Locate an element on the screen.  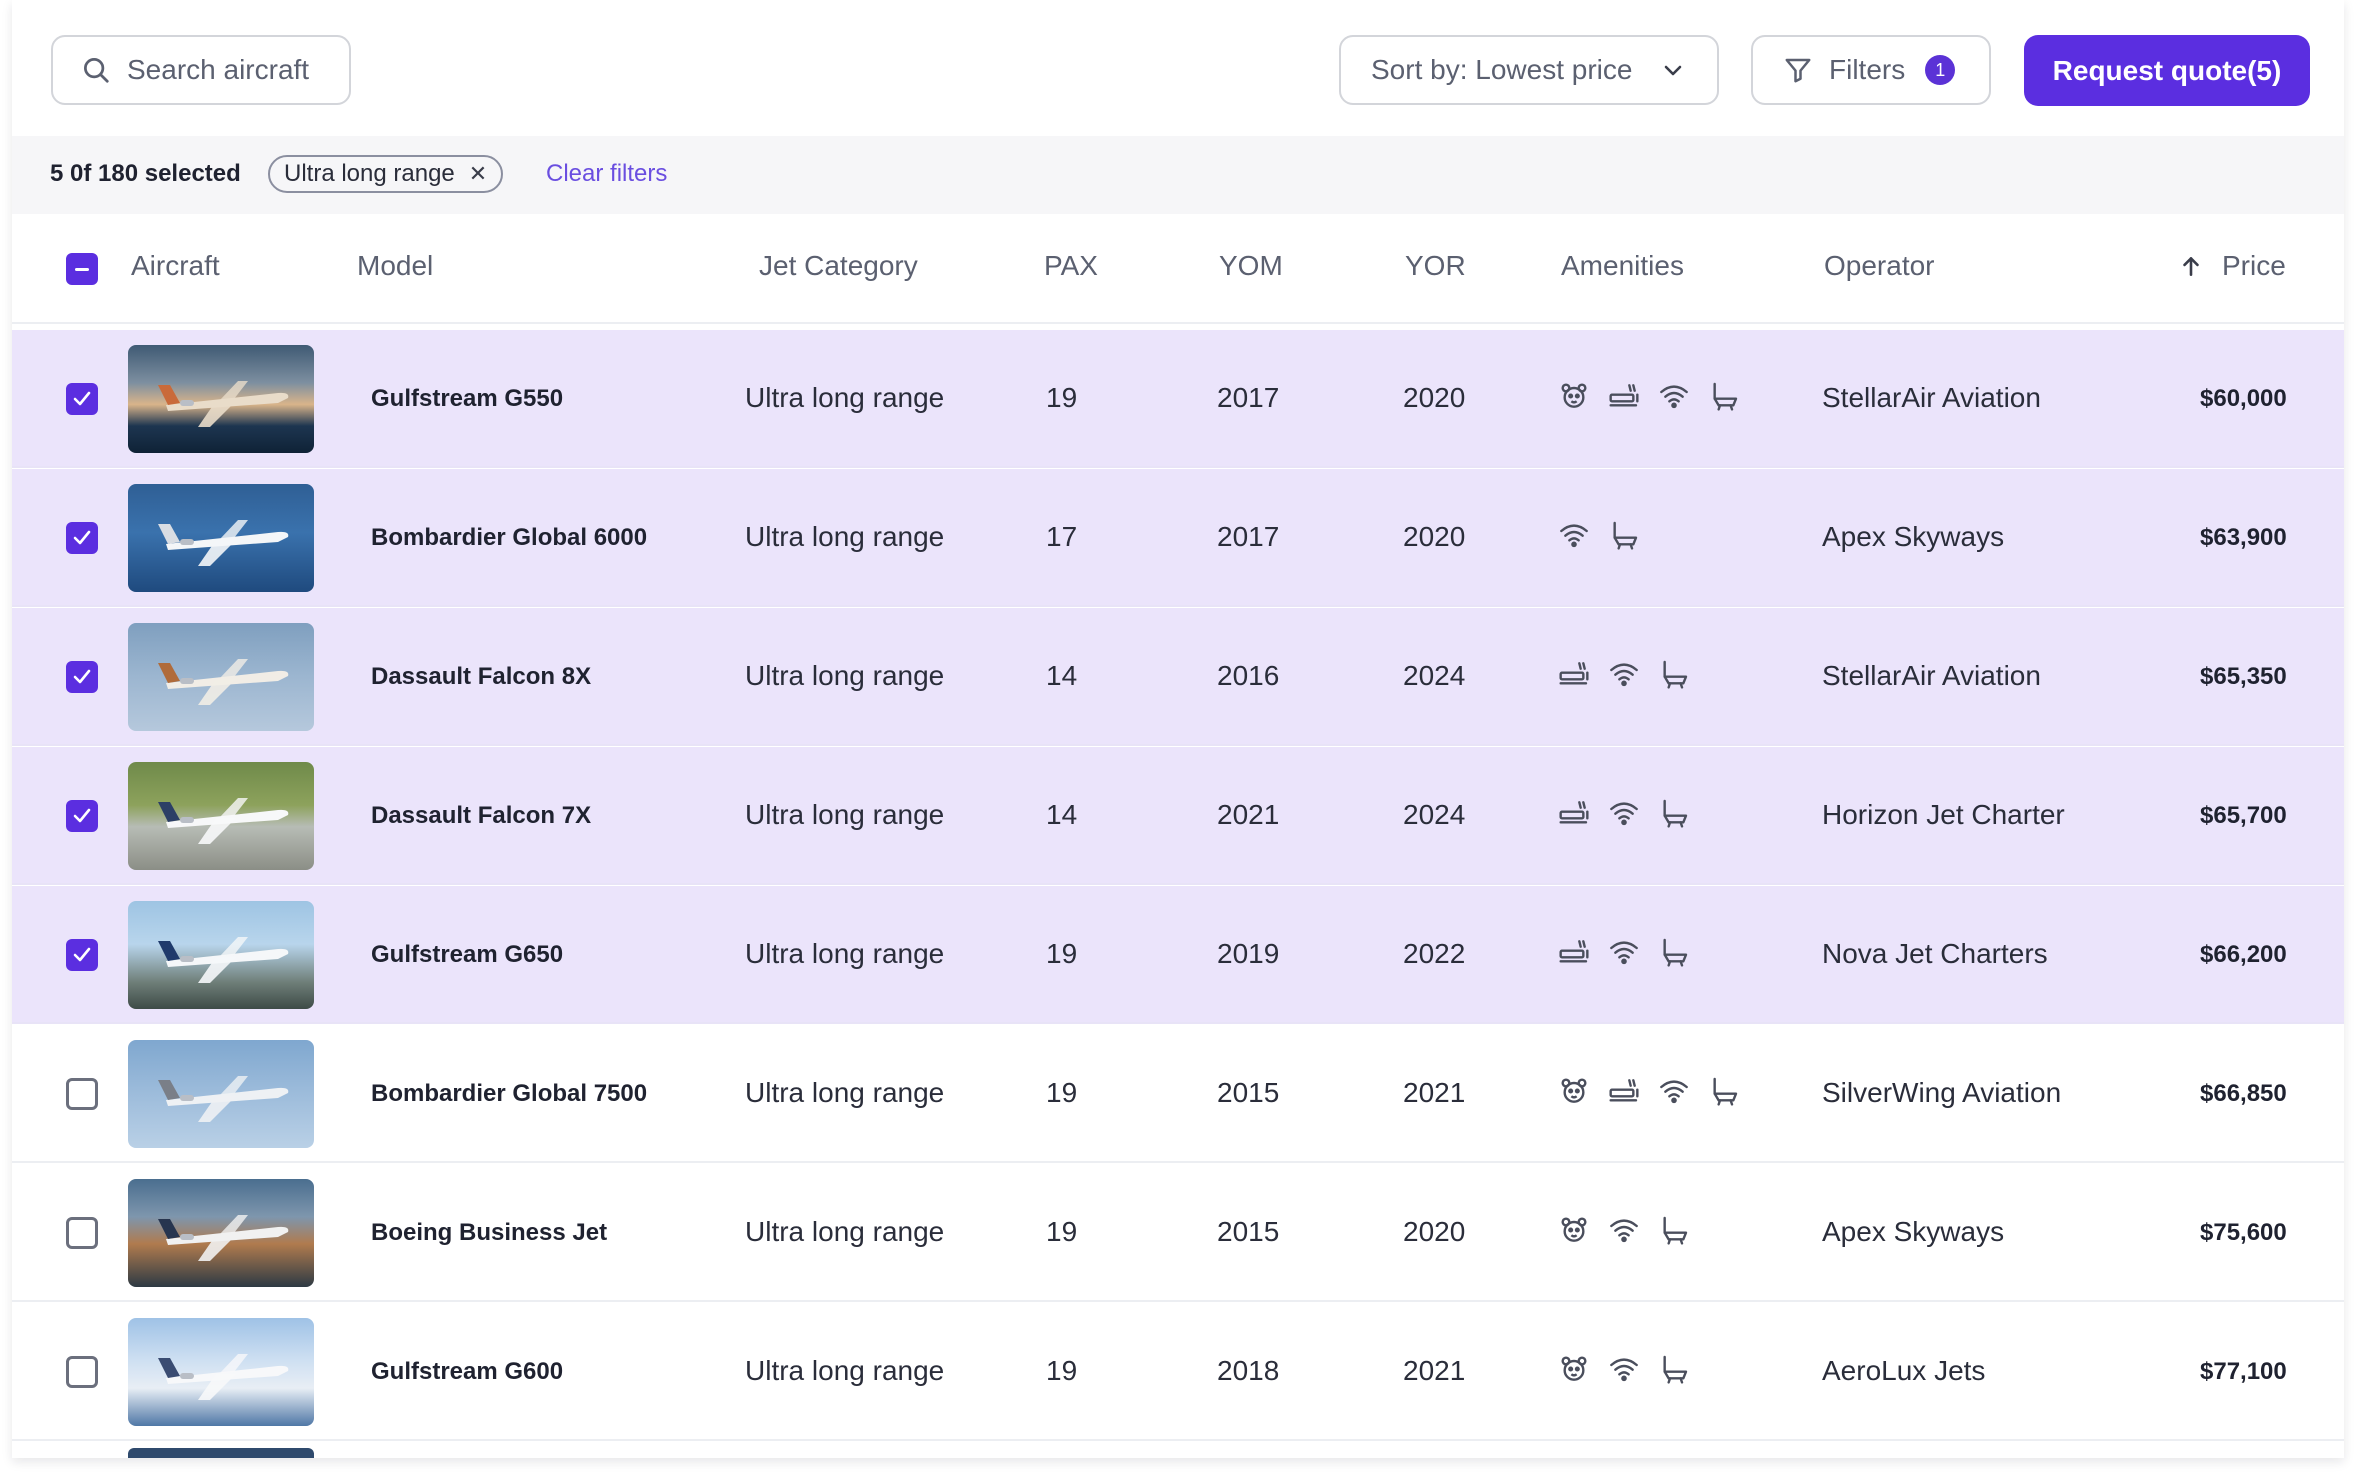
aircraft-thumbnail-partial is located at coordinates (221, 1453).